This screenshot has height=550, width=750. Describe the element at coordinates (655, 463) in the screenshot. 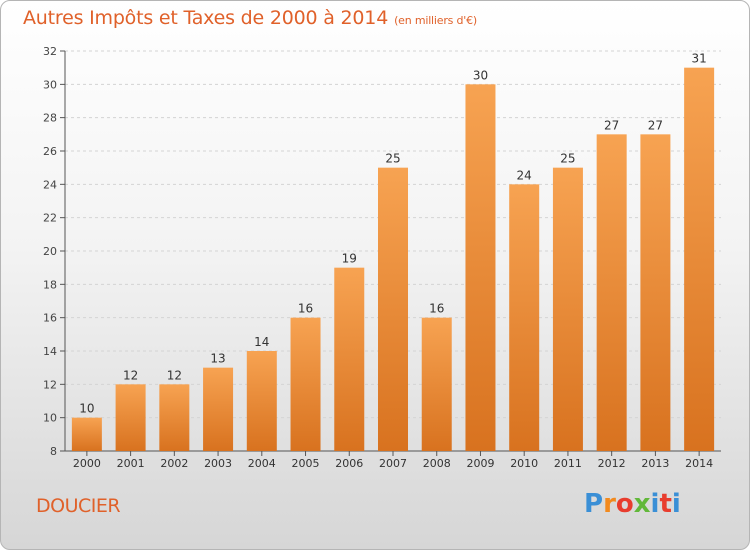

I see `x-tick-label: 2013` at that location.